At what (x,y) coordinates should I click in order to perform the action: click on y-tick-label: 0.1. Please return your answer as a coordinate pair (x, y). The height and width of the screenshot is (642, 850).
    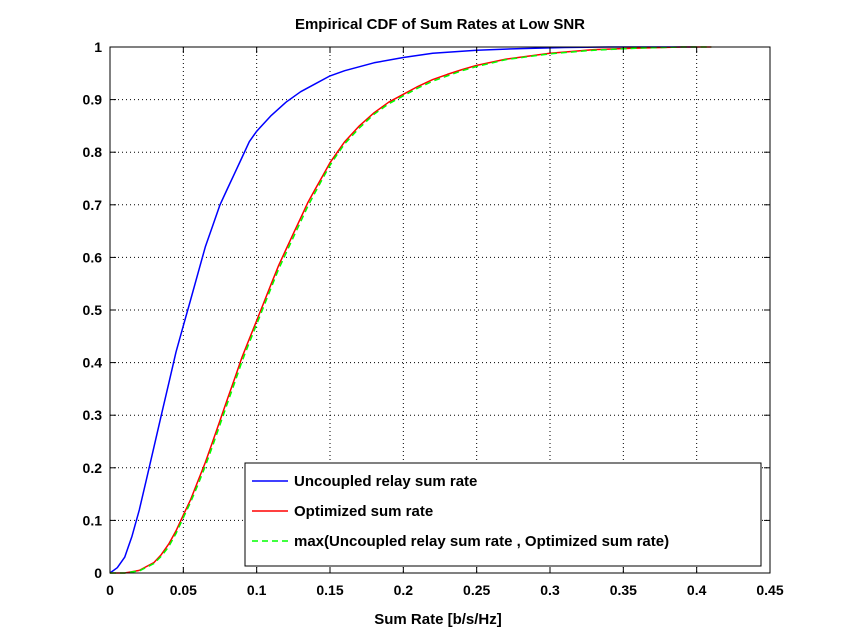
    Looking at the image, I should click on (93, 520).